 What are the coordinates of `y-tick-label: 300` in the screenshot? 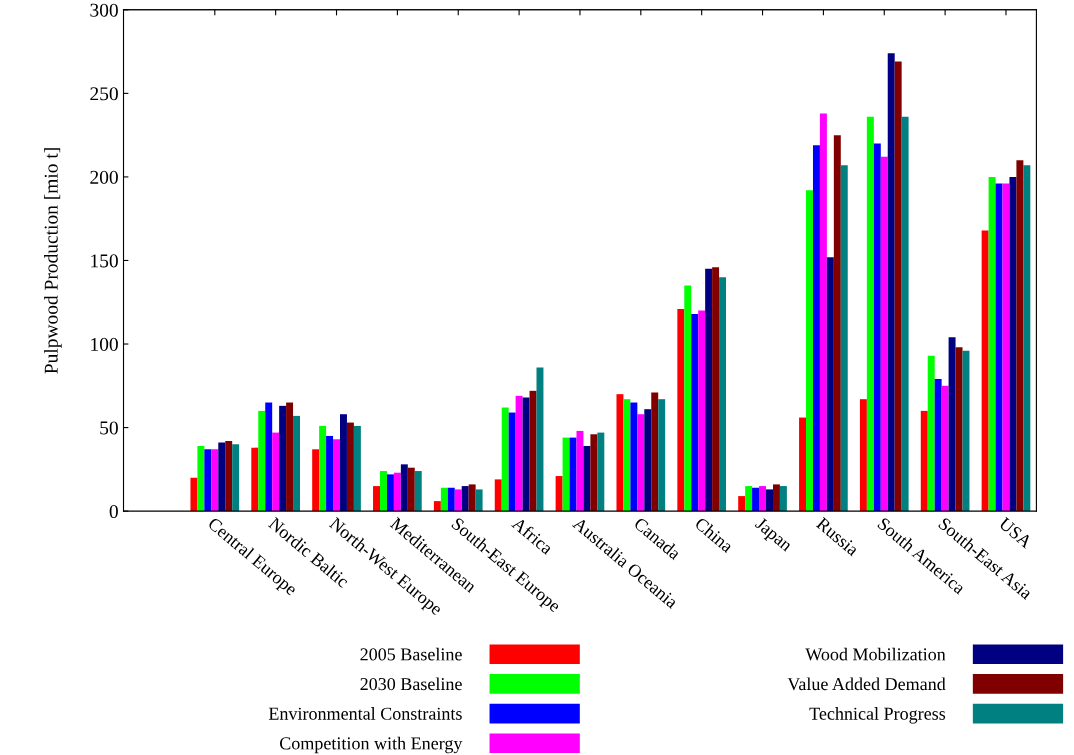 It's located at (104, 10).